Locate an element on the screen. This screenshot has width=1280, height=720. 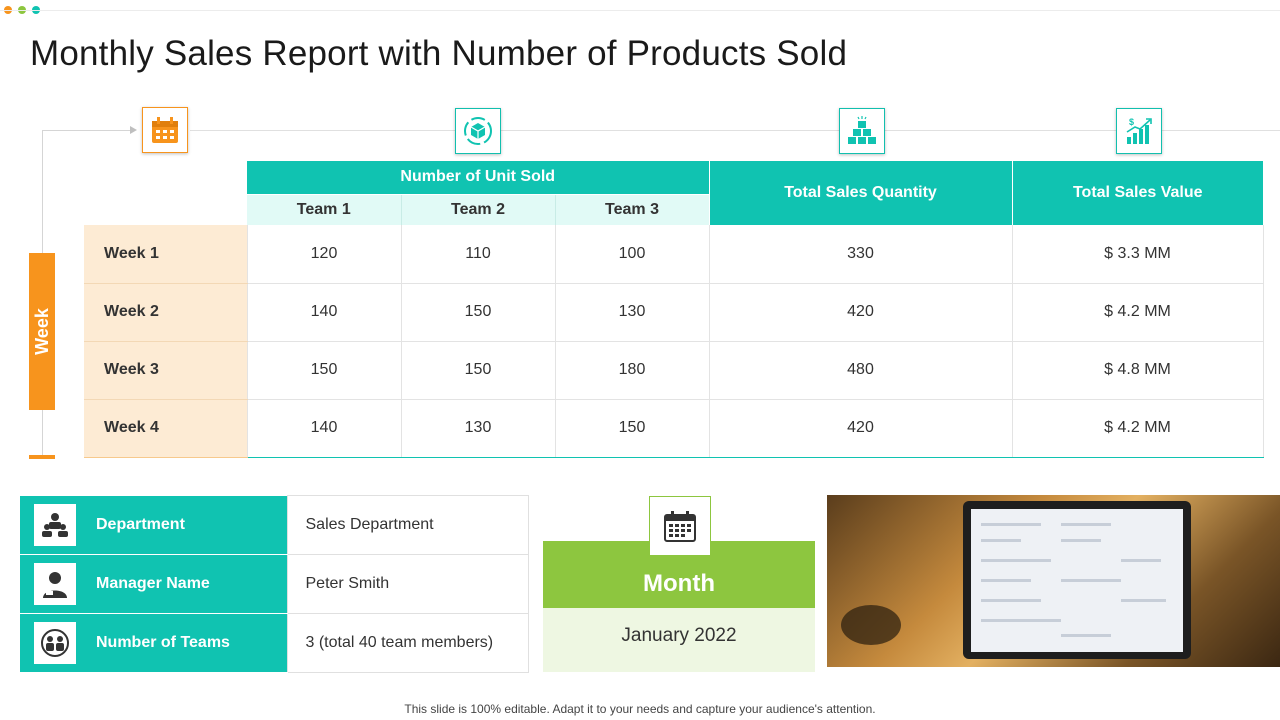
photo-laptop is located at coordinates (1077, 580).